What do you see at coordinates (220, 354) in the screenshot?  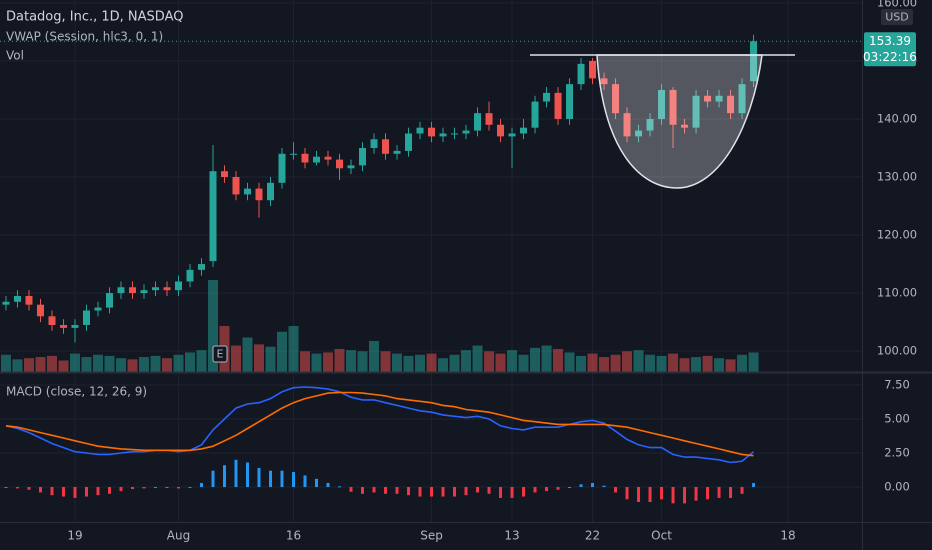 I see `earnings-marker` at bounding box center [220, 354].